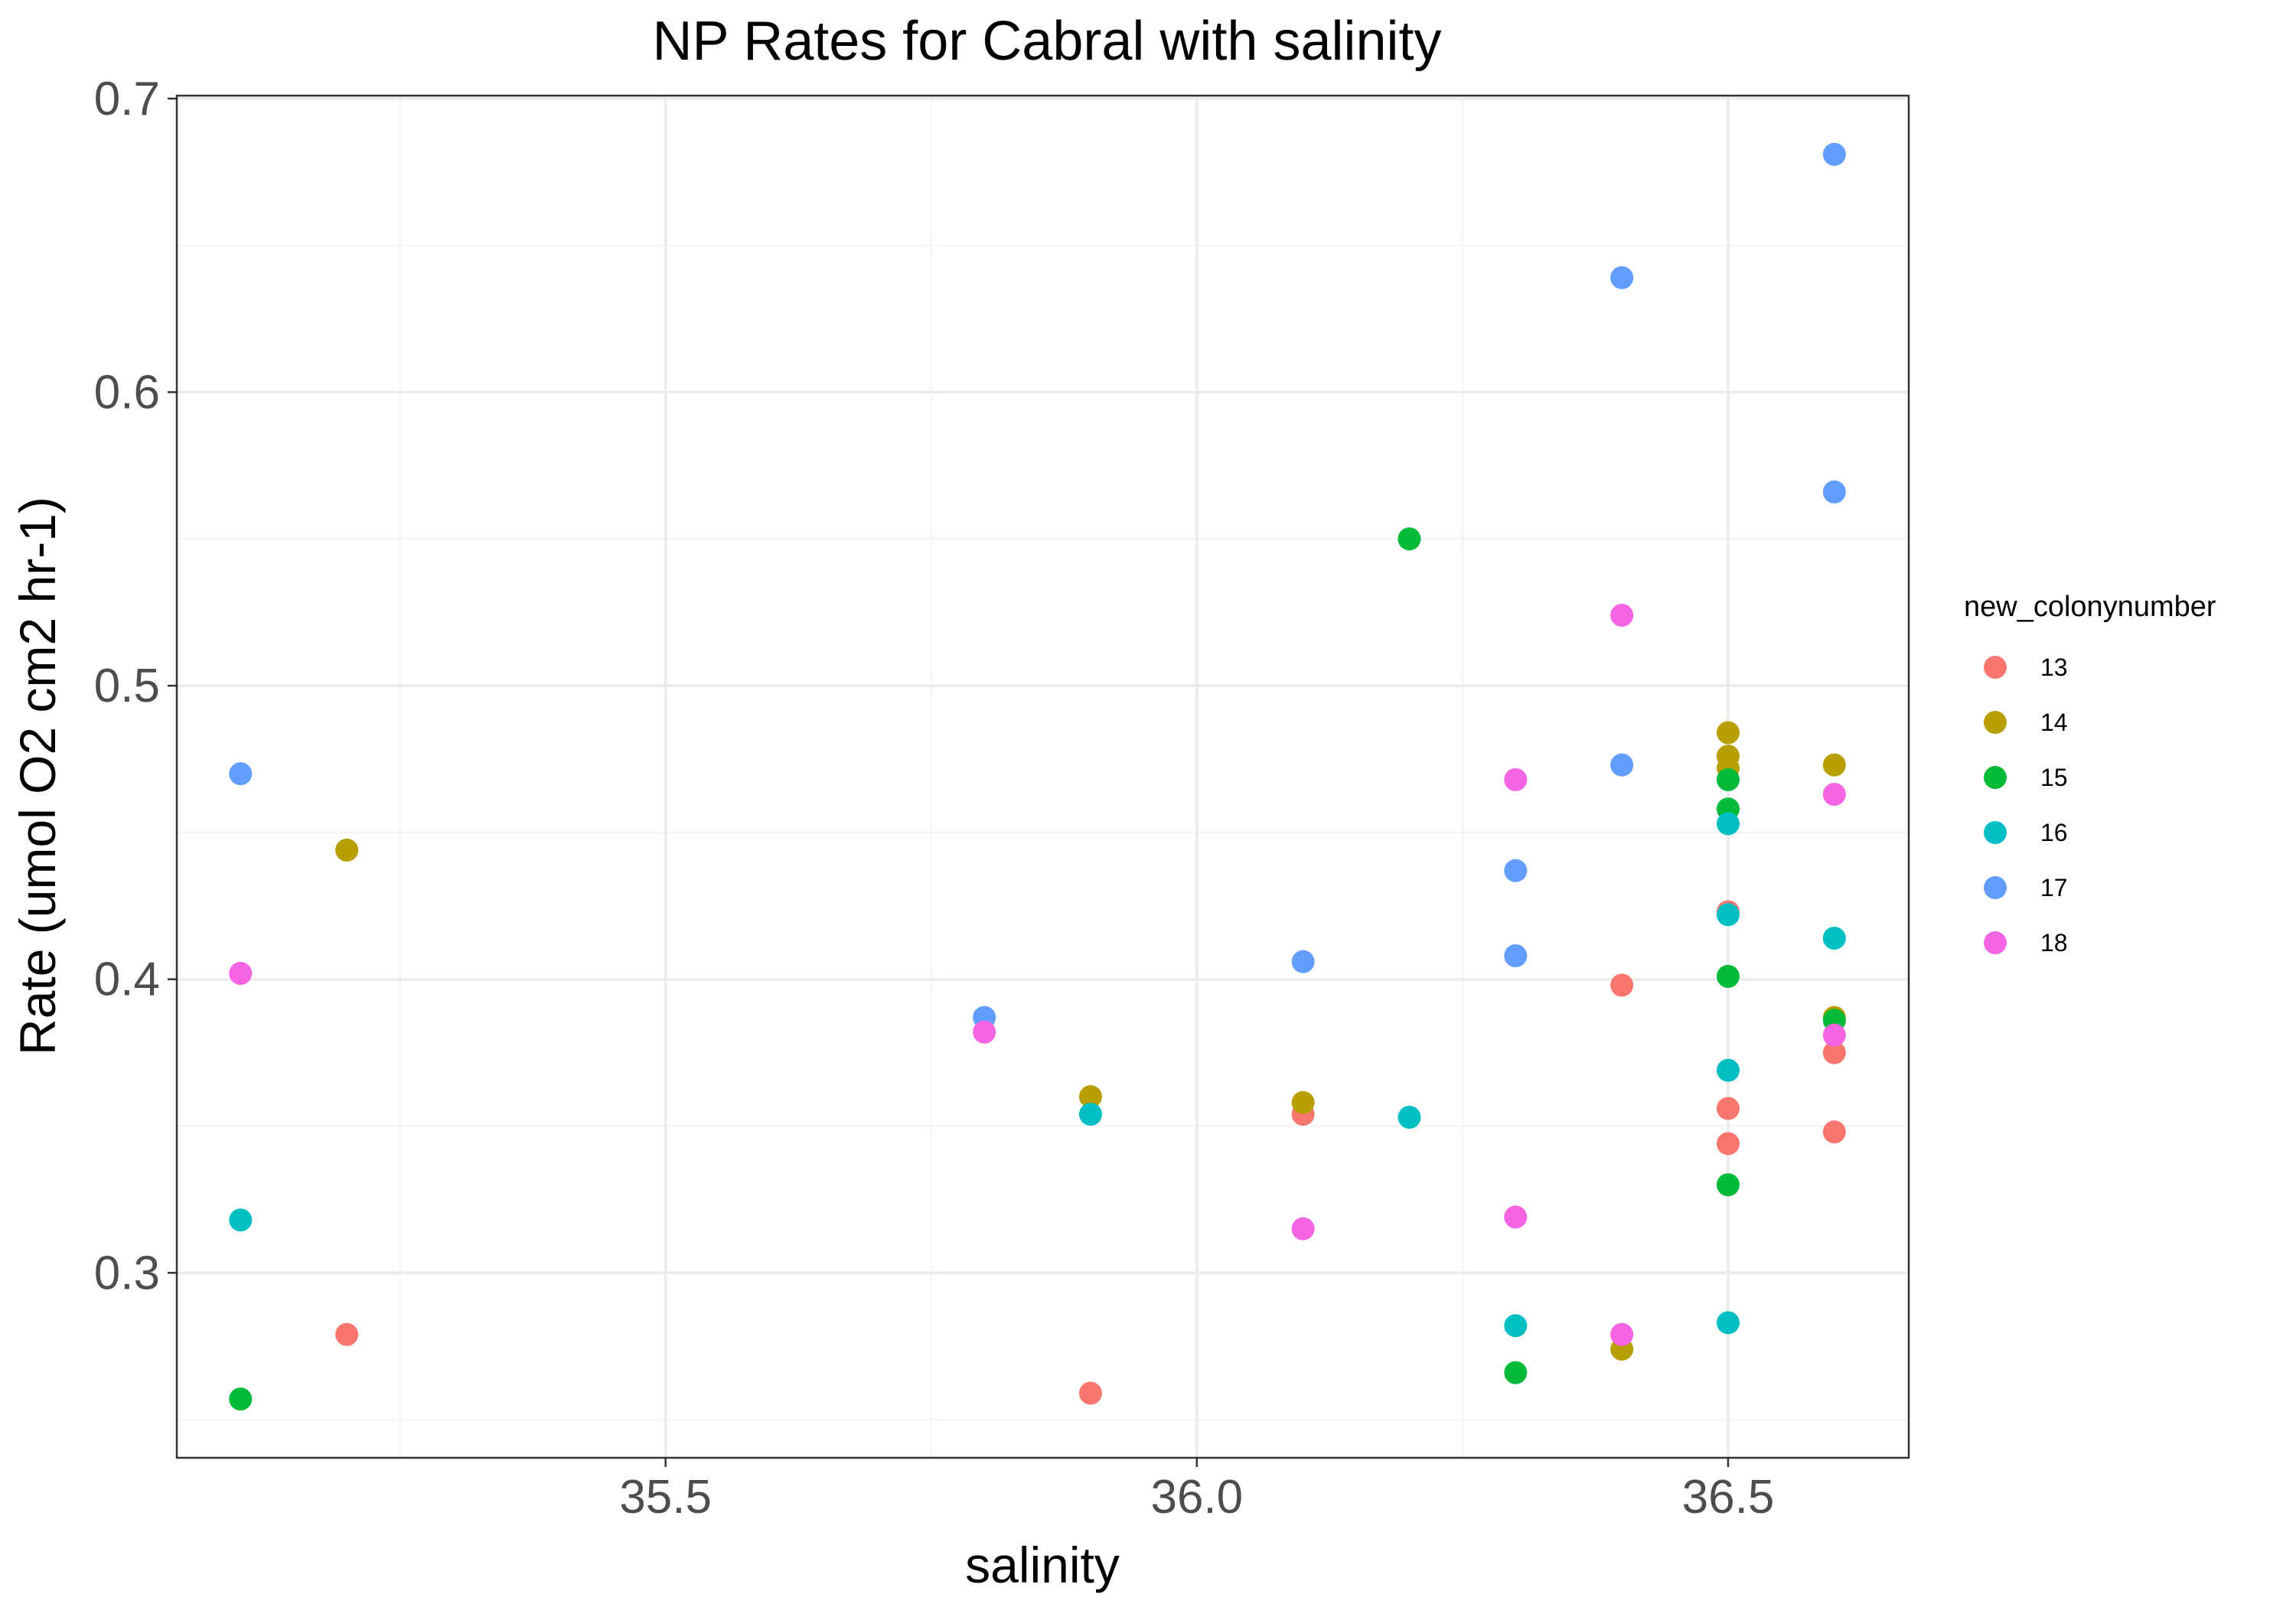 The width and height of the screenshot is (2296, 1607). Describe the element at coordinates (2054, 667) in the screenshot. I see `legend-label: 13` at that location.